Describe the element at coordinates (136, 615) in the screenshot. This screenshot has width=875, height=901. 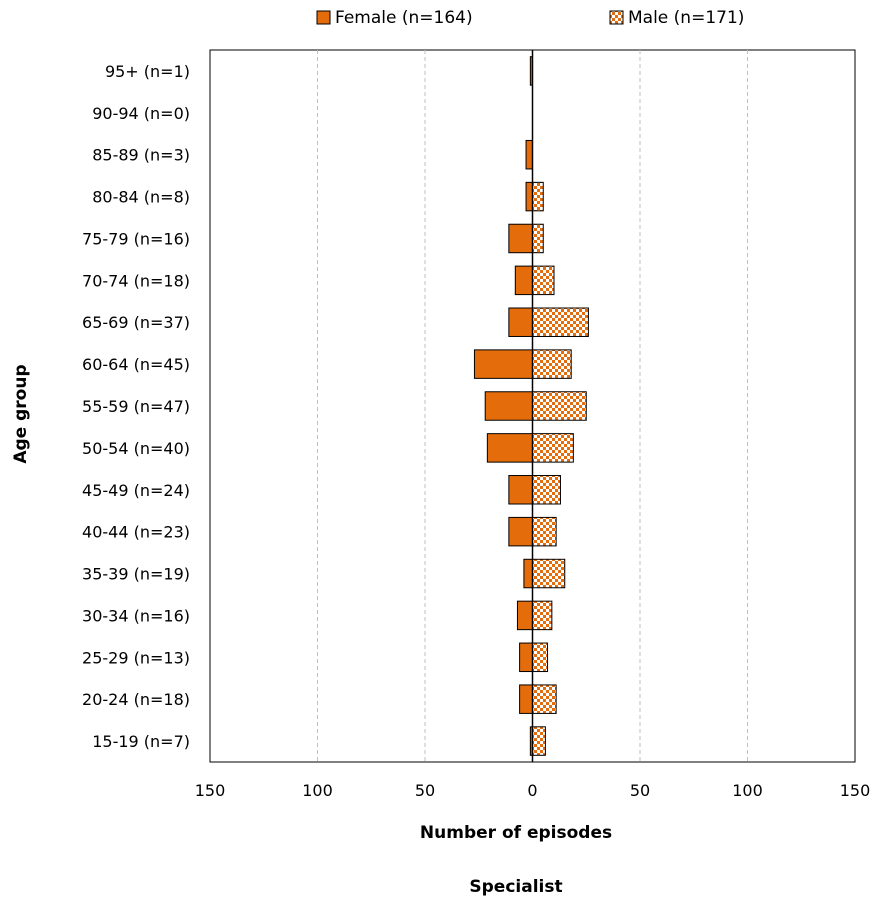
I see `category-label-13: 30-34 (n=16)` at that location.